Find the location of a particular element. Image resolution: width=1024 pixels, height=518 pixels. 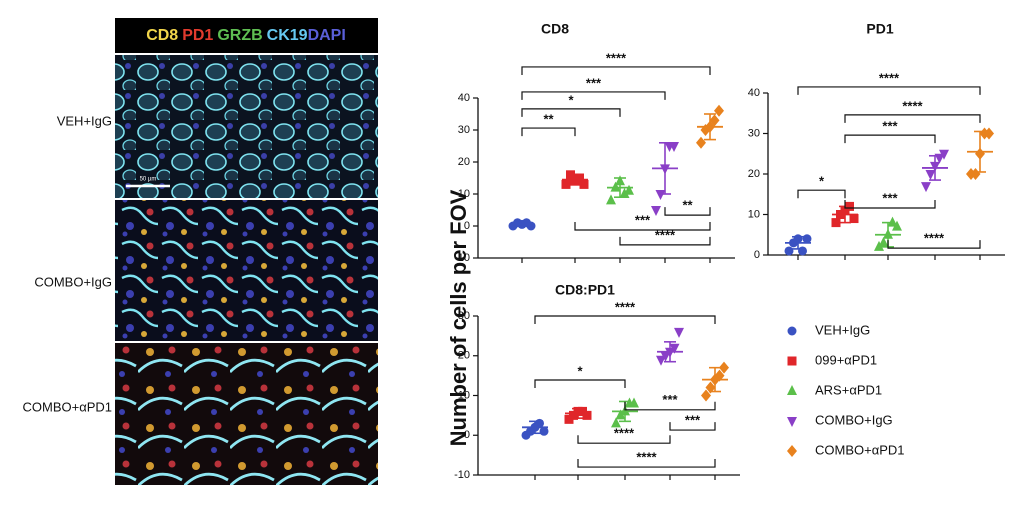

legend-label: ARS+αPD1 is located at coordinates (848, 389).